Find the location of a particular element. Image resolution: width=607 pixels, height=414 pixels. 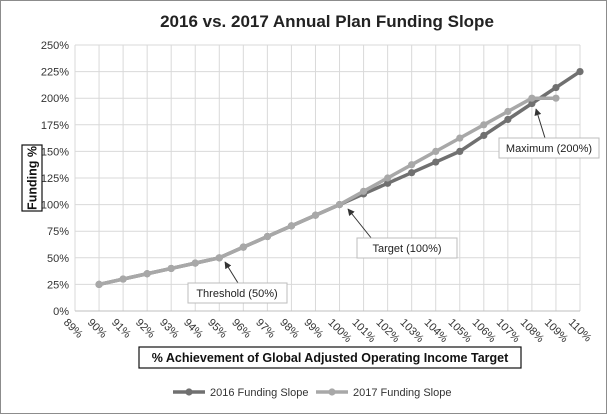

y-tick-label: 250% is located at coordinates (55, 46).